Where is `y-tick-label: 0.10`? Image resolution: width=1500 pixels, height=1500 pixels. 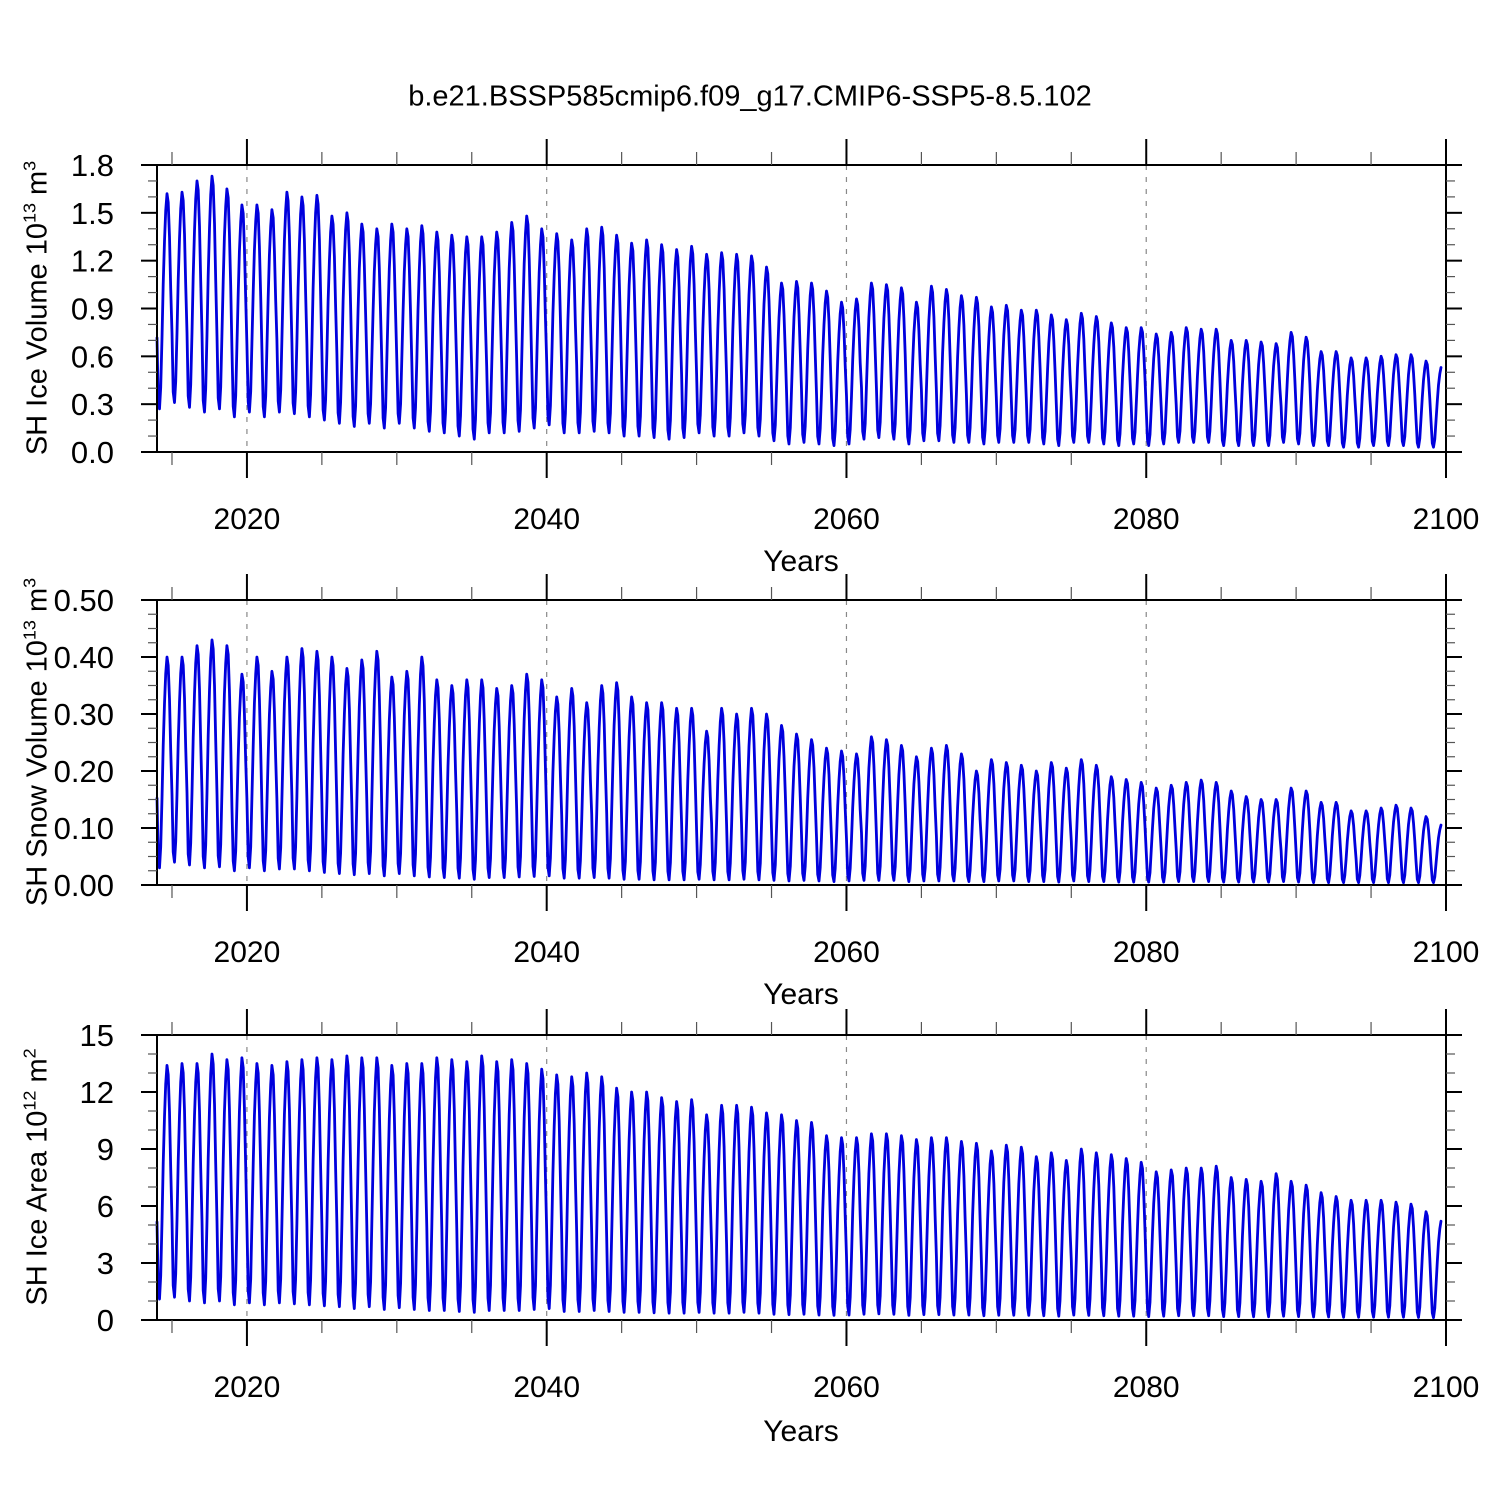 y-tick-label: 0.10 is located at coordinates (84, 828).